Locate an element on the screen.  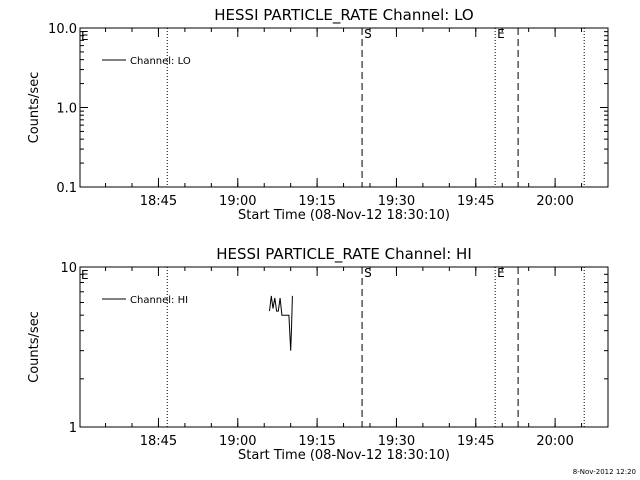
y-tick-label: 0.1 is located at coordinates (66, 188).